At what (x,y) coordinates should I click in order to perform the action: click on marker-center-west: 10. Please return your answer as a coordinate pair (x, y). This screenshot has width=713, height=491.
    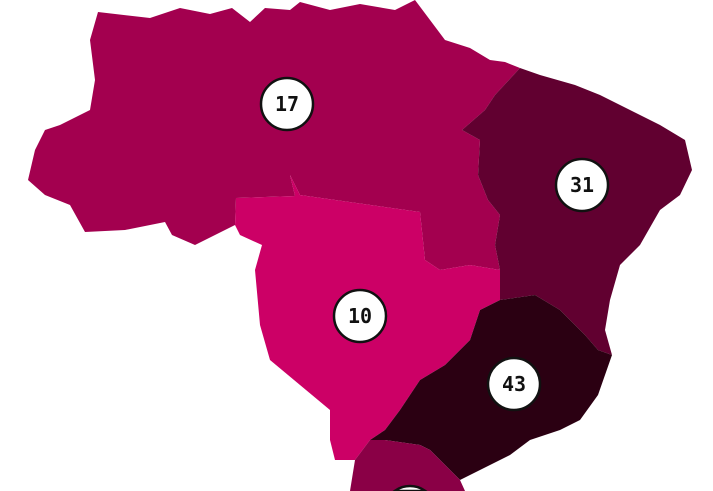
    Looking at the image, I should click on (360, 316).